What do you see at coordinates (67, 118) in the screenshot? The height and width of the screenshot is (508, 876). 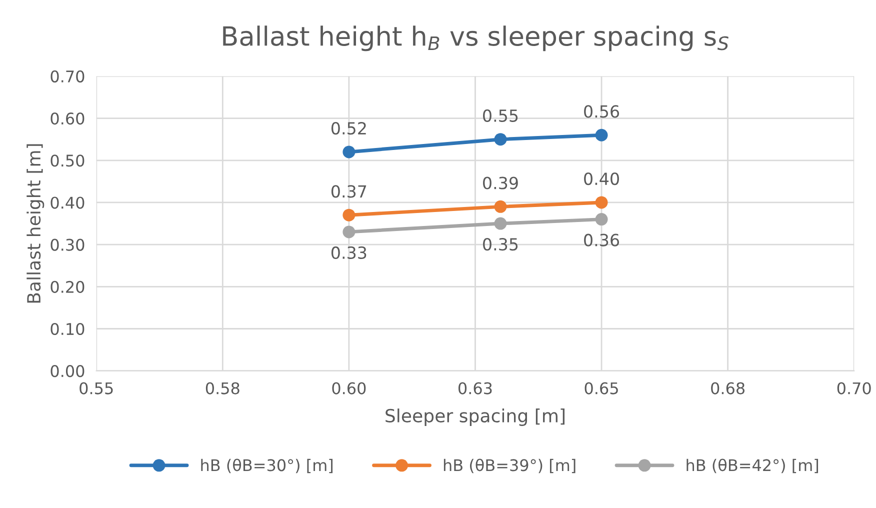 I see `y-tick-label: 0.60` at bounding box center [67, 118].